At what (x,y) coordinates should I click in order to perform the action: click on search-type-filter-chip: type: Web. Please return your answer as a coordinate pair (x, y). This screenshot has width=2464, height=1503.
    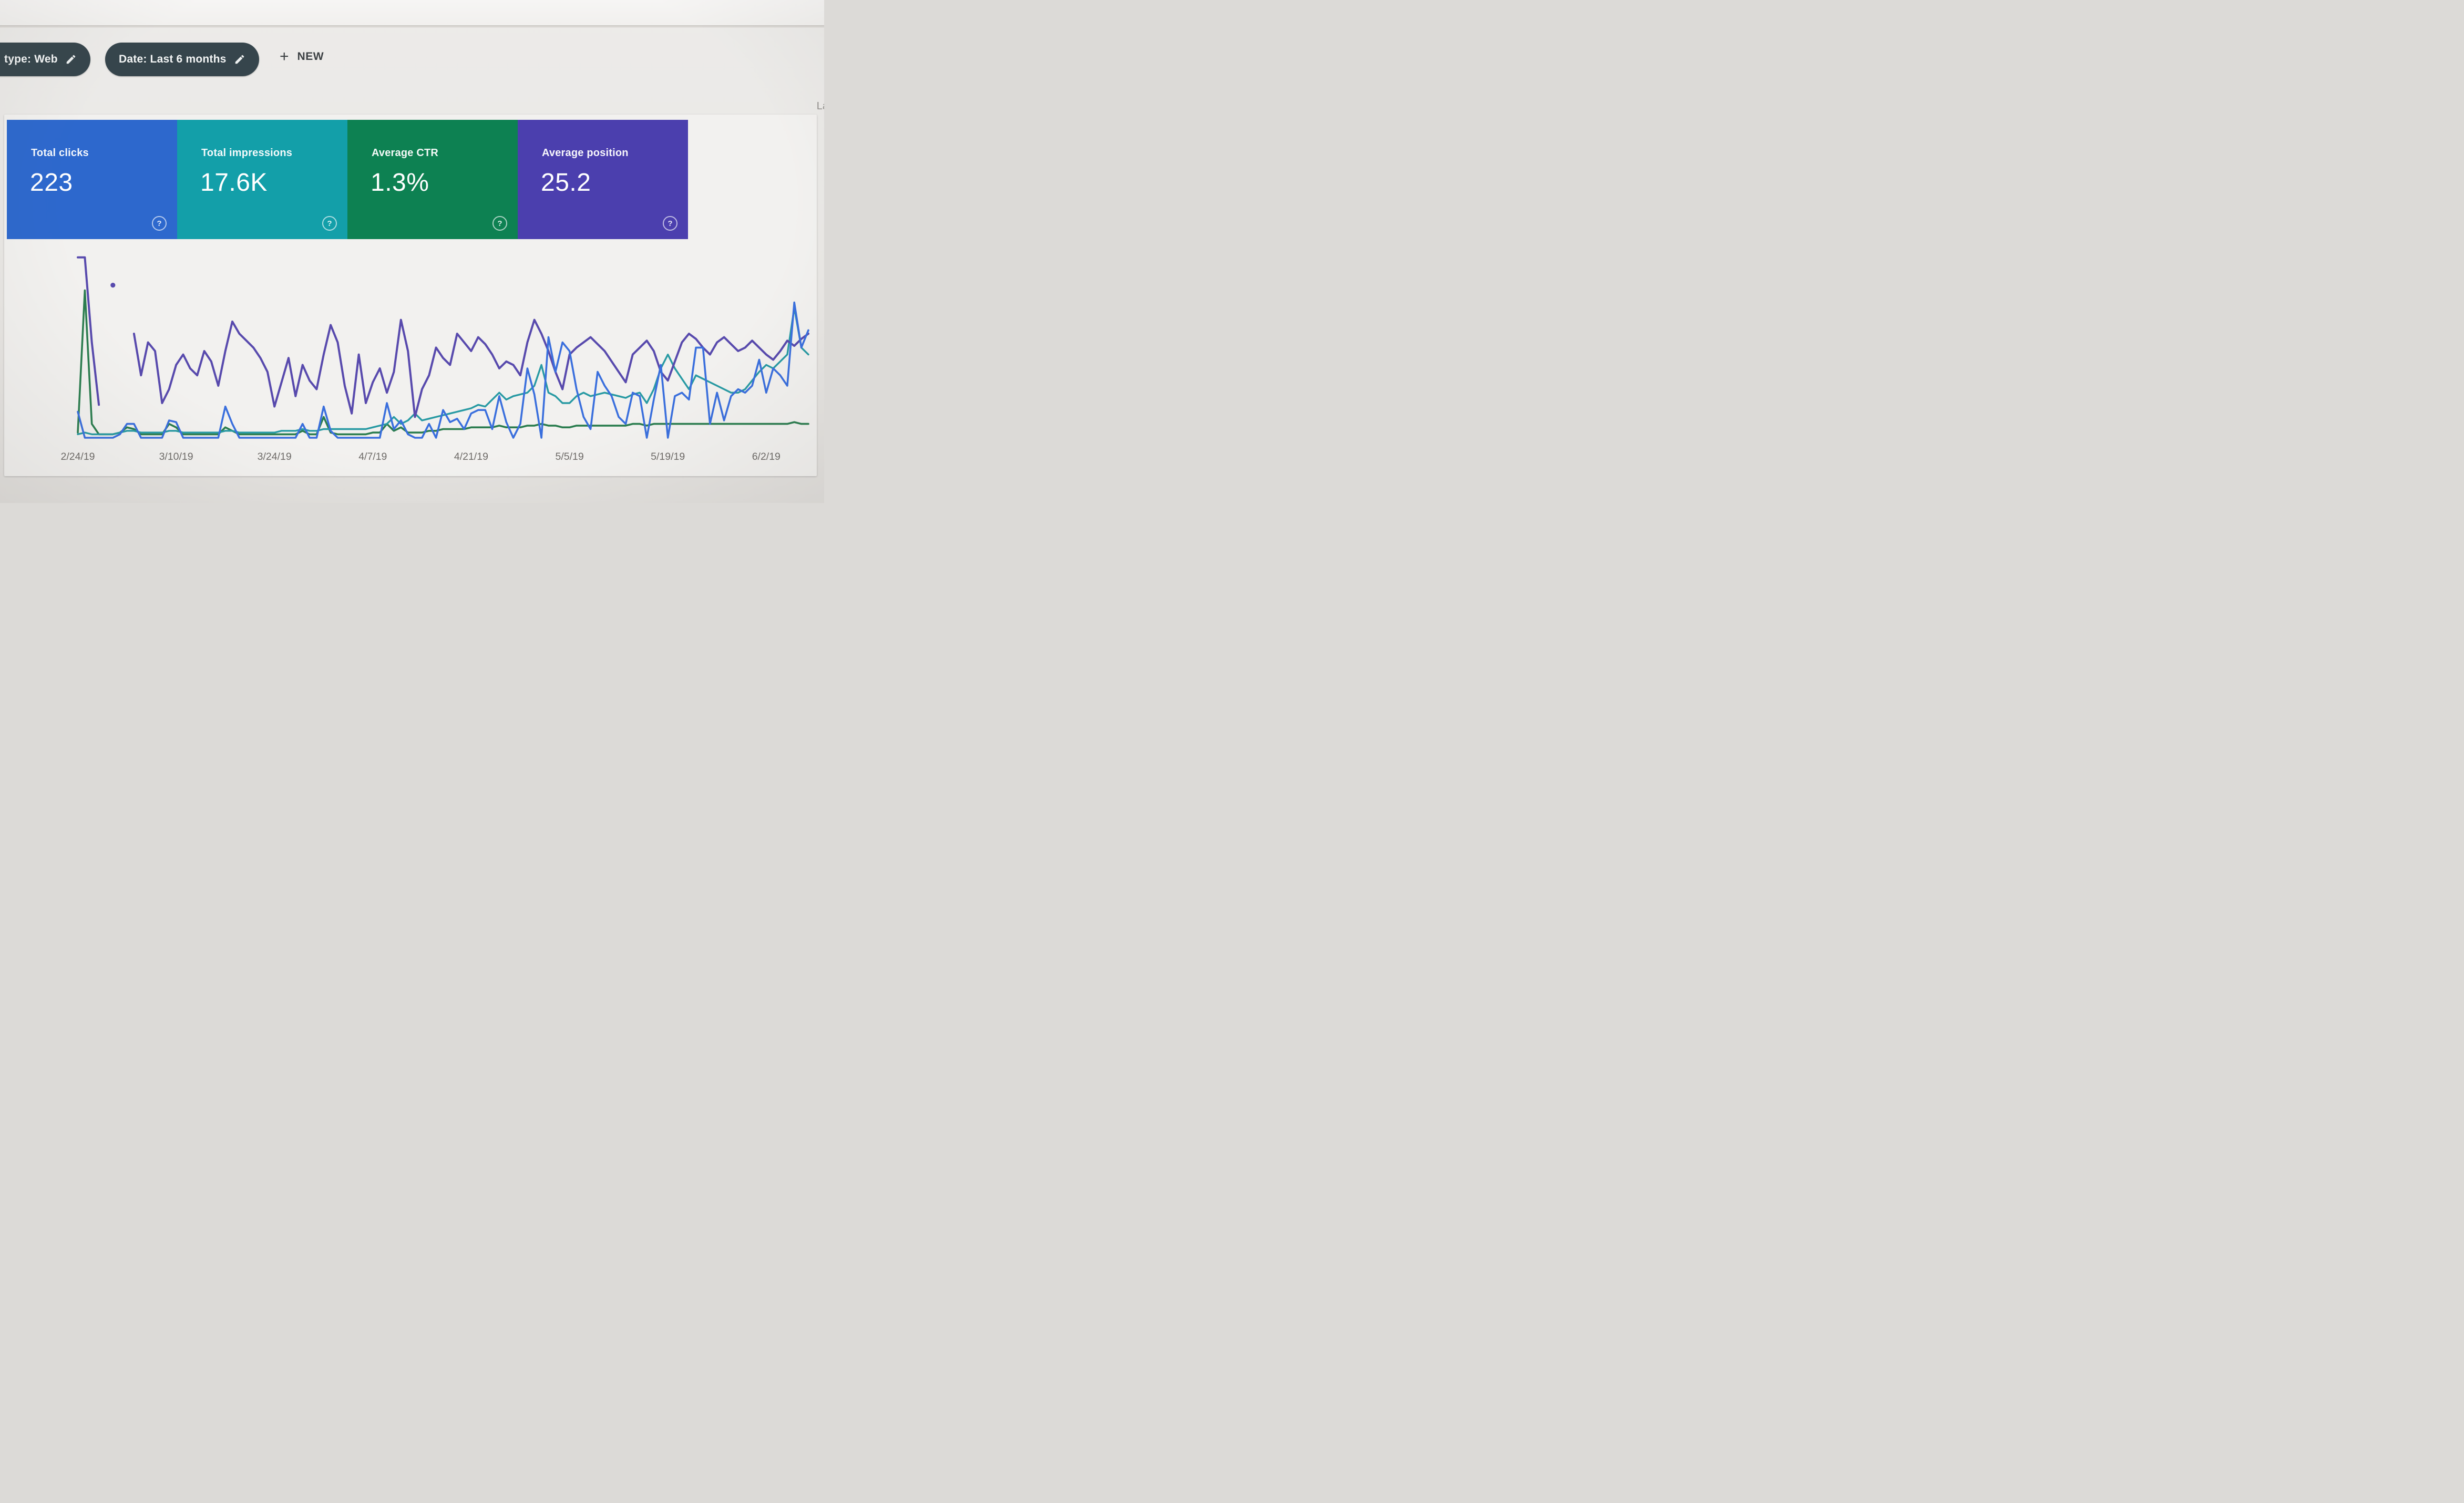
    Looking at the image, I should click on (45, 60).